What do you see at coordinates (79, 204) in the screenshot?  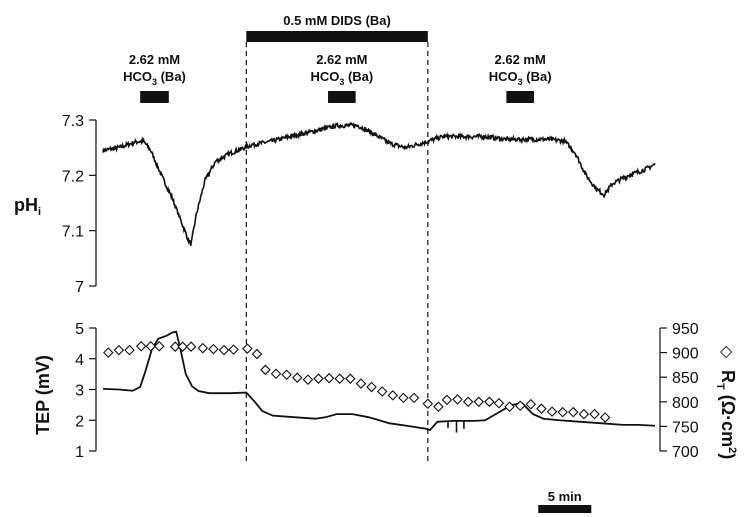 I see `ph-y-axis: 7 7.1 7.2 7.3` at bounding box center [79, 204].